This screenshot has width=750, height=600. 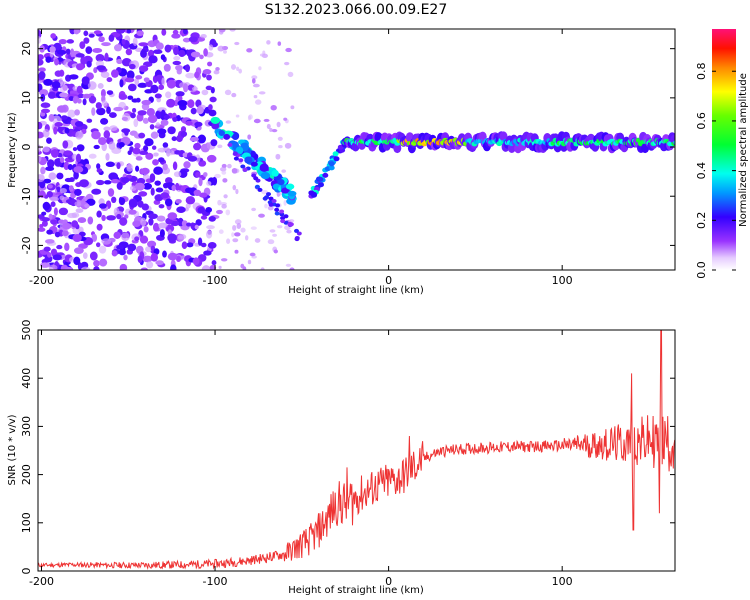 What do you see at coordinates (26, 426) in the screenshot?
I see `y-tick-label: 300` at bounding box center [26, 426].